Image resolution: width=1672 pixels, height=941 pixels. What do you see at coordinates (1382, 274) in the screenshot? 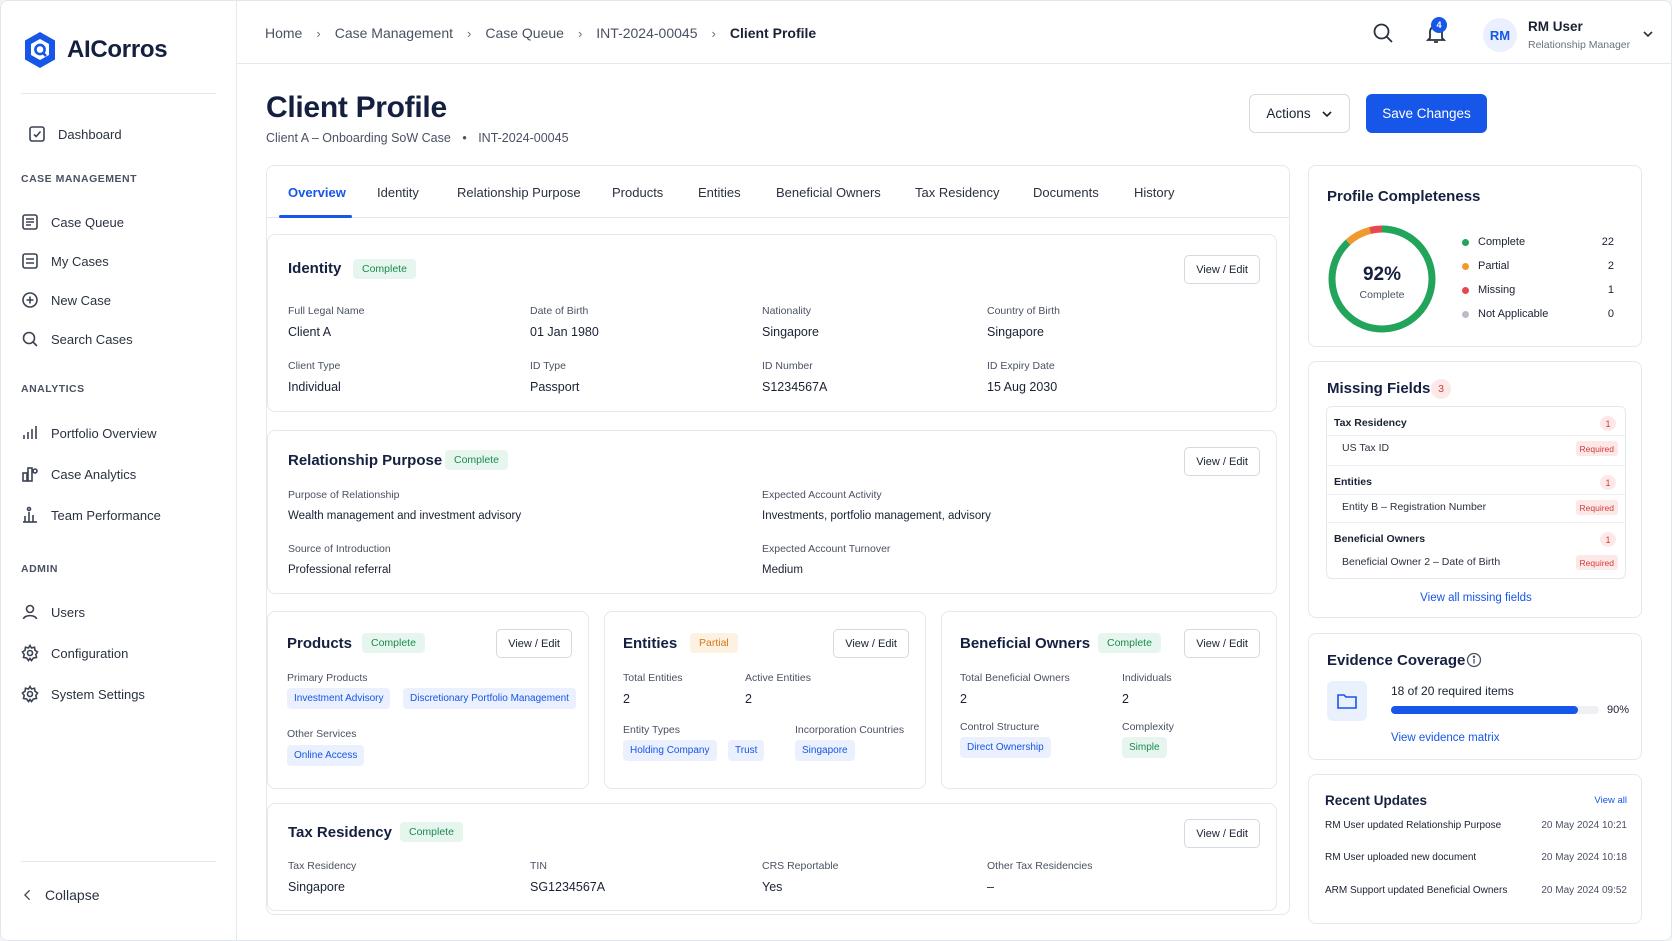
I see `completeness-percent: 92%` at bounding box center [1382, 274].